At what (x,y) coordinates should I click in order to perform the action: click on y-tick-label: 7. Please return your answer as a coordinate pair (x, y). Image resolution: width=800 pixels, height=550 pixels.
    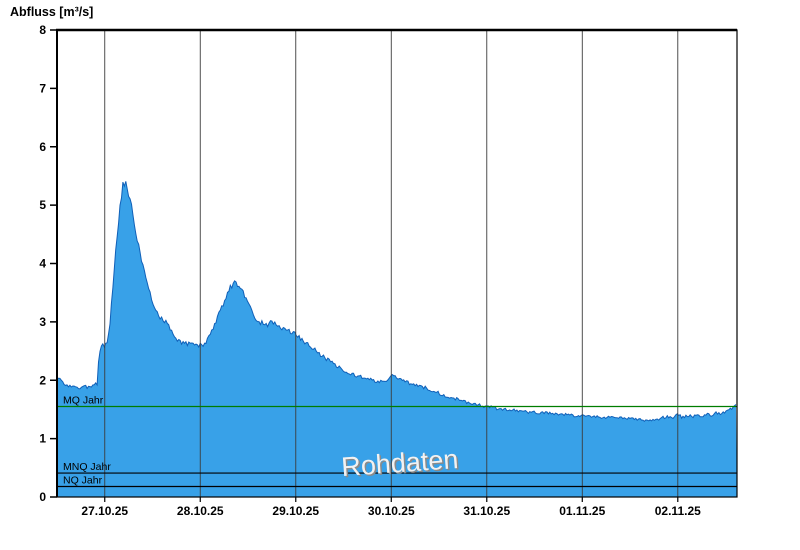
    Looking at the image, I should click on (42, 88).